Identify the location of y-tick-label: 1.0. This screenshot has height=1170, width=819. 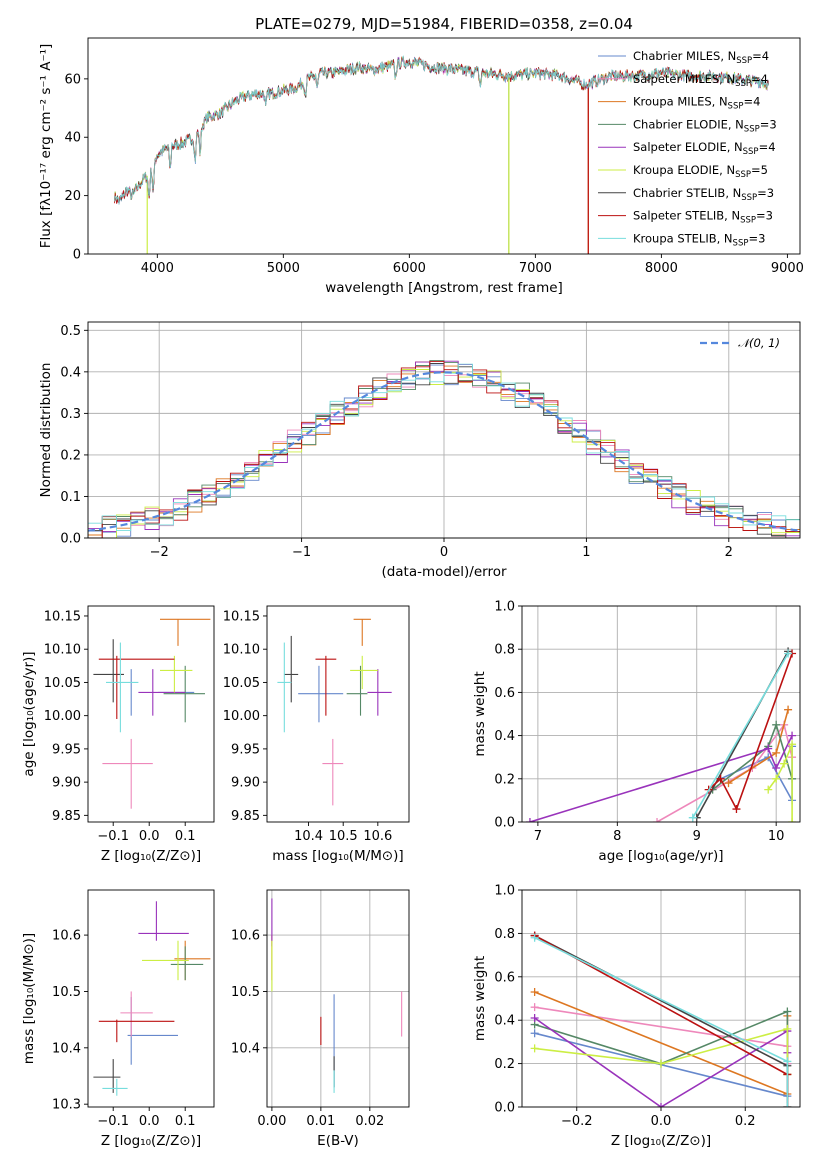
(504, 607).